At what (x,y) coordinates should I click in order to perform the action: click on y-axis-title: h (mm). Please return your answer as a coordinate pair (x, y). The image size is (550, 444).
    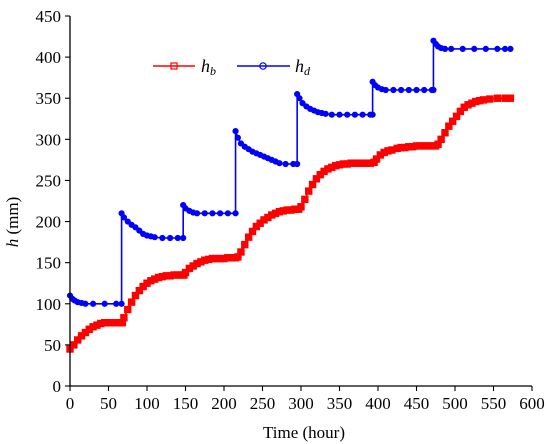
    Looking at the image, I should click on (12, 222).